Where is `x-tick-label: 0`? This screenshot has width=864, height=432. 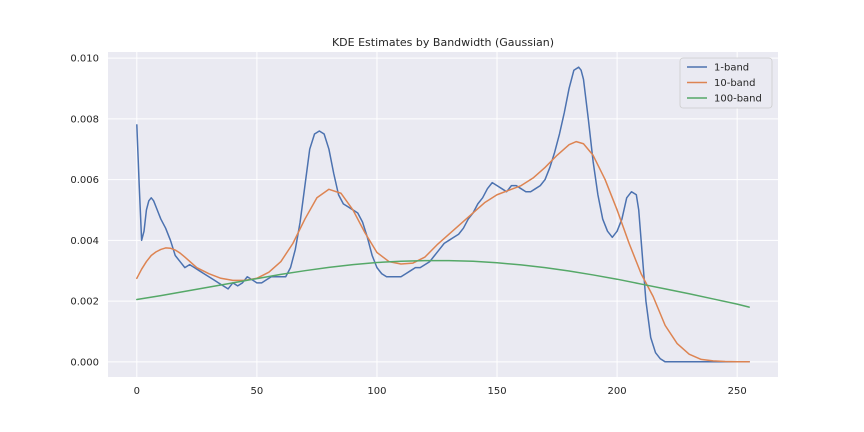 x-tick-label: 0 is located at coordinates (137, 391).